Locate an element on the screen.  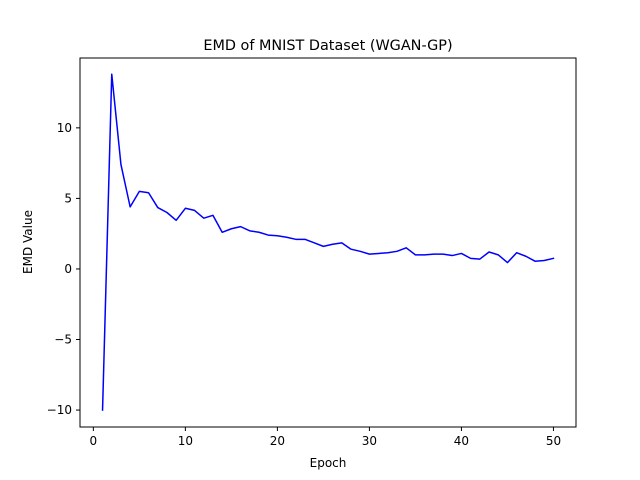
x-tick-label: 50 is located at coordinates (553, 441).